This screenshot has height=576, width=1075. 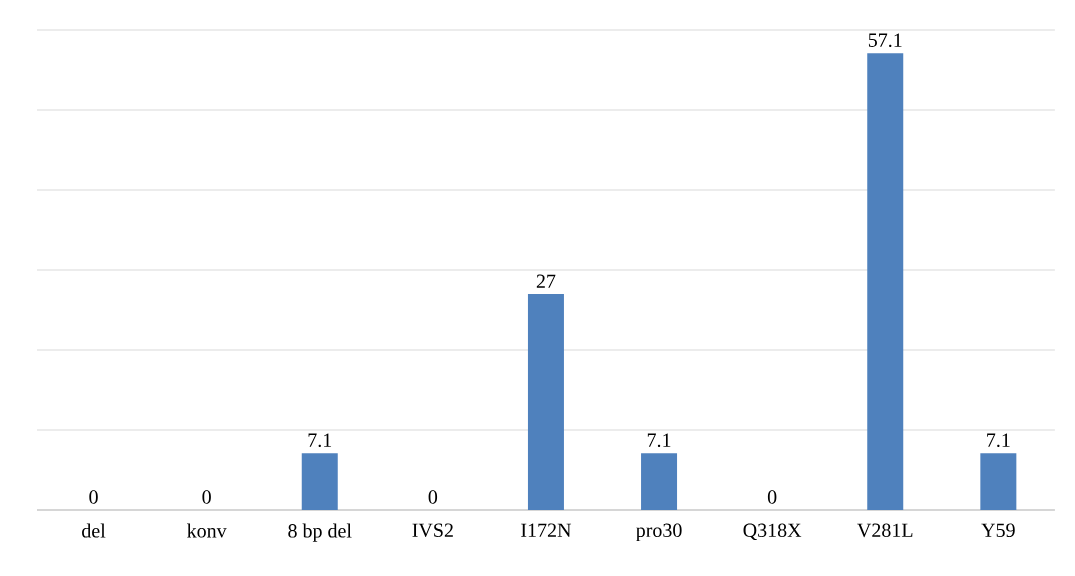 What do you see at coordinates (772, 532) in the screenshot?
I see `x-tick-label: Q318X` at bounding box center [772, 532].